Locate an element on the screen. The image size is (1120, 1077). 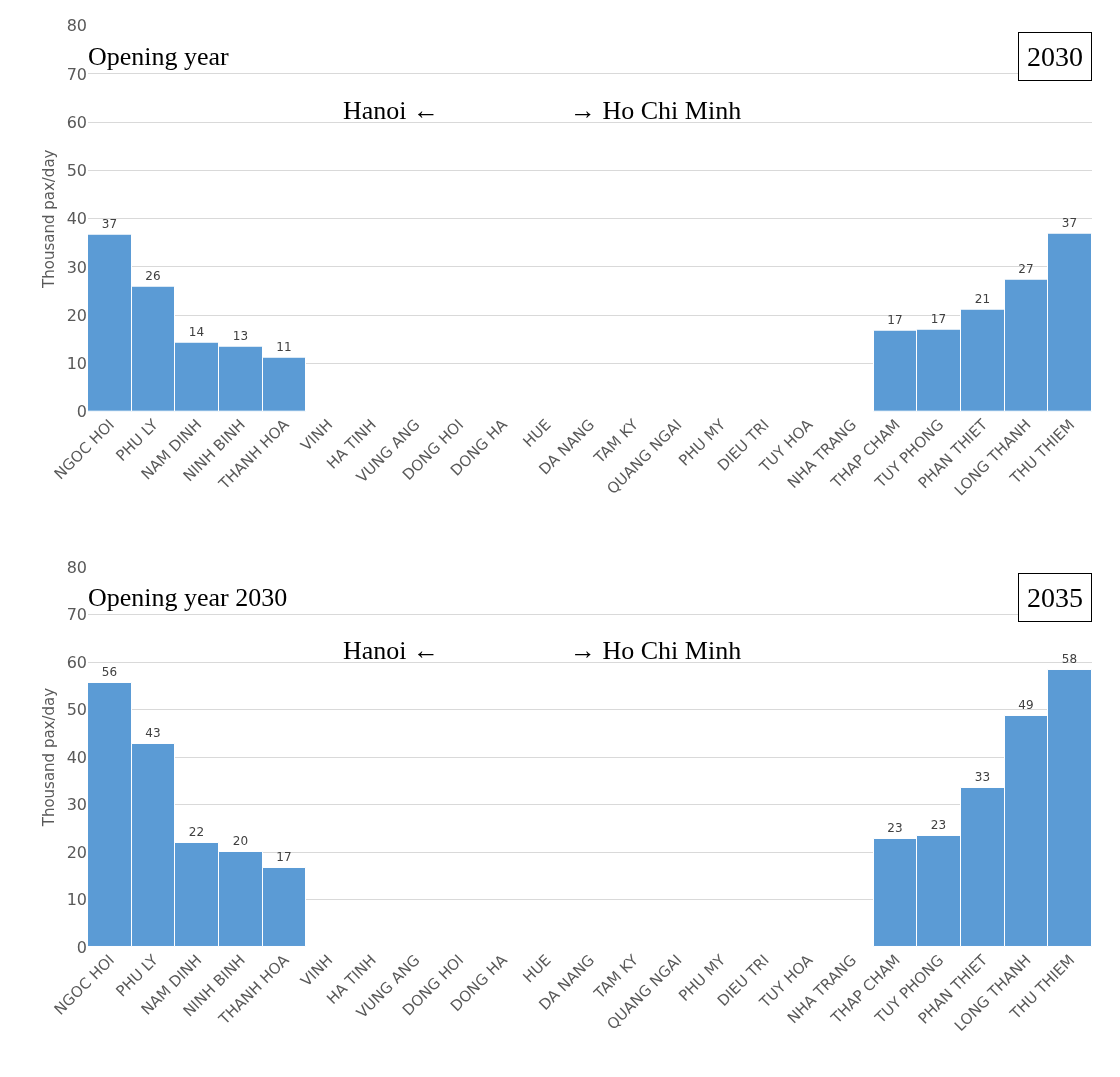
annotation: 2035 is located at coordinates (1055, 597).